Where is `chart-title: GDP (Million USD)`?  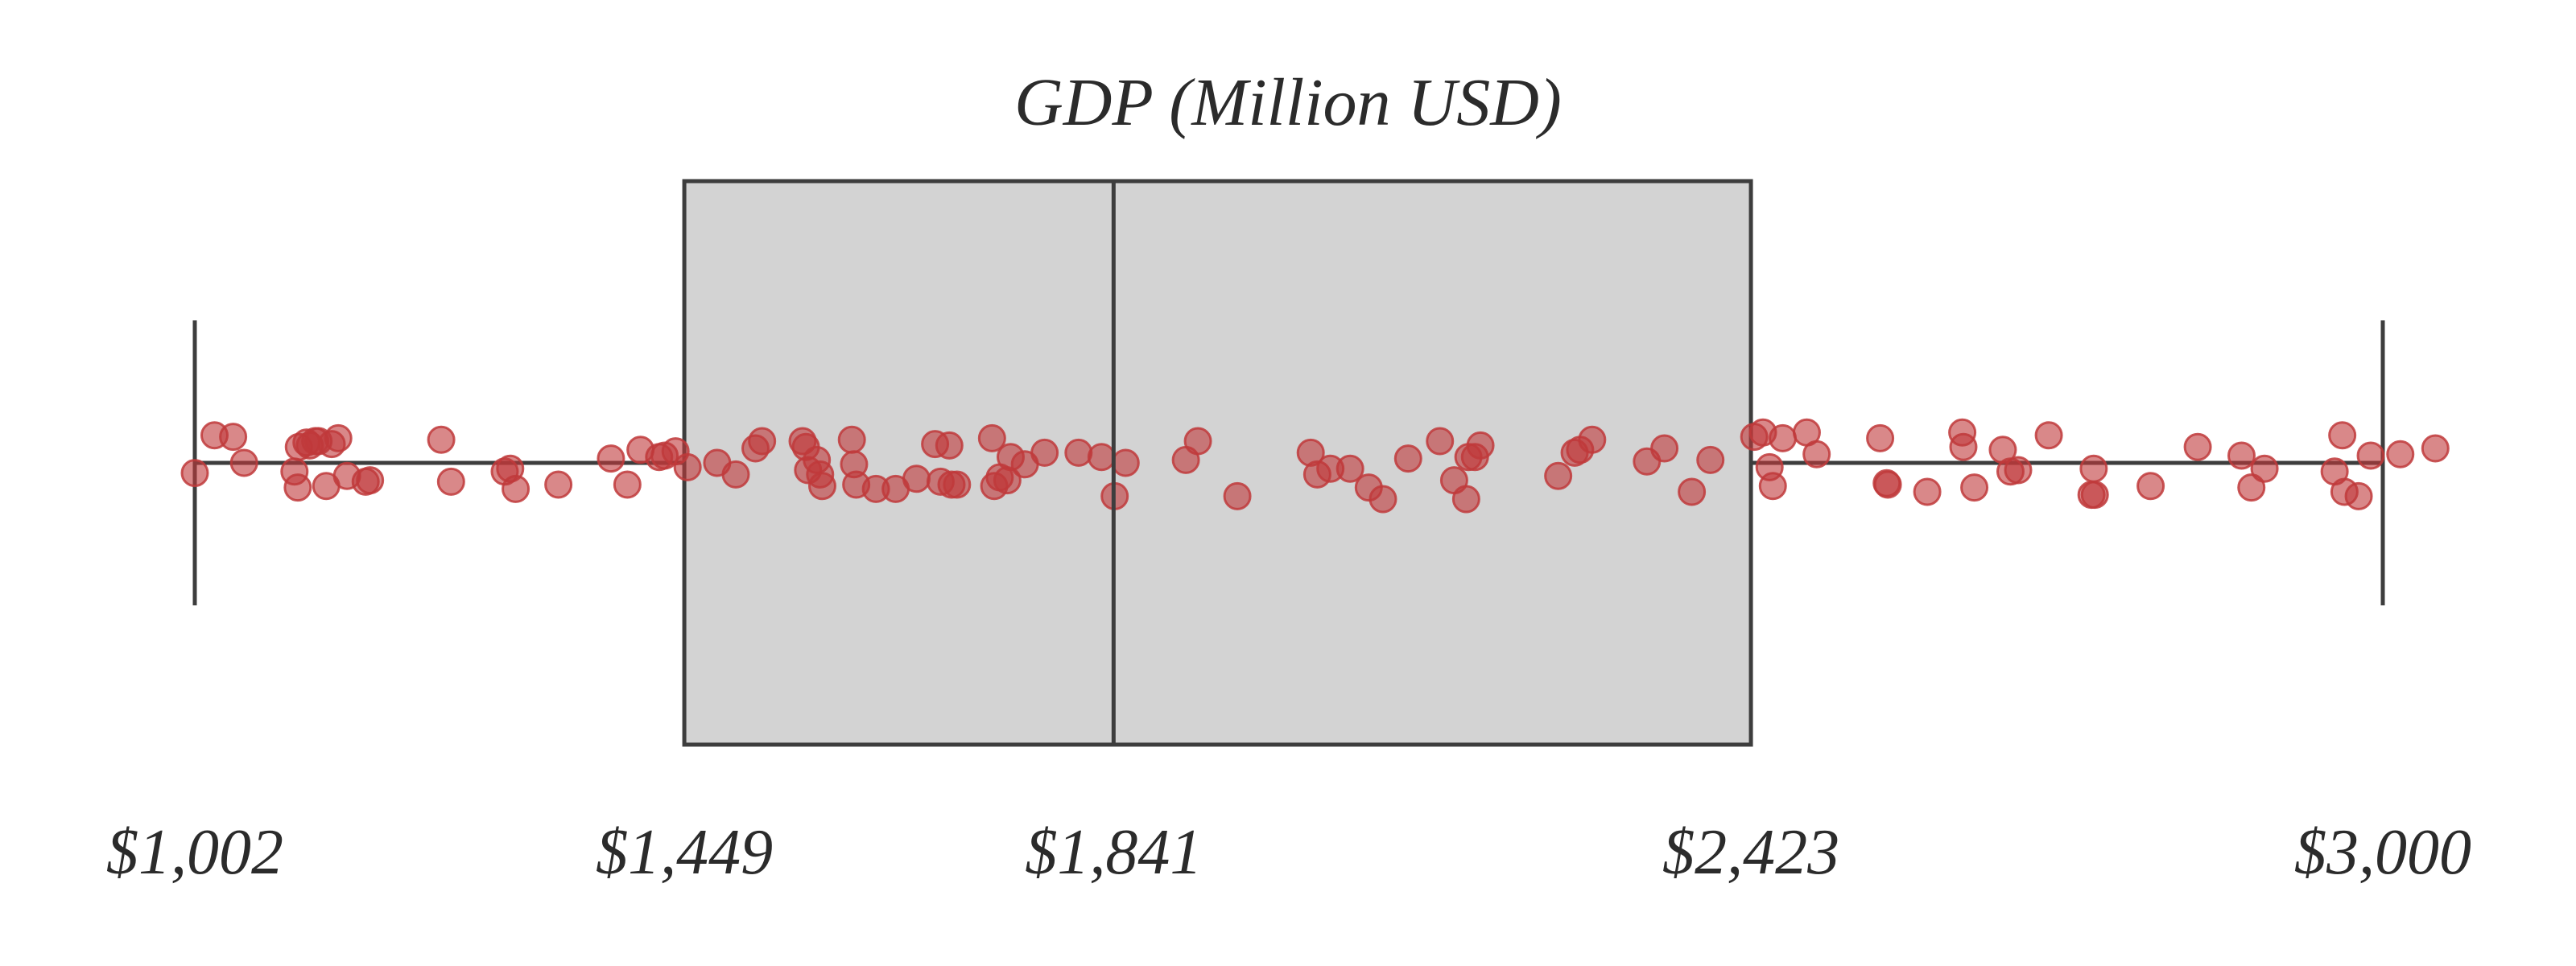
chart-title: GDP (Million USD) is located at coordinates (1288, 102).